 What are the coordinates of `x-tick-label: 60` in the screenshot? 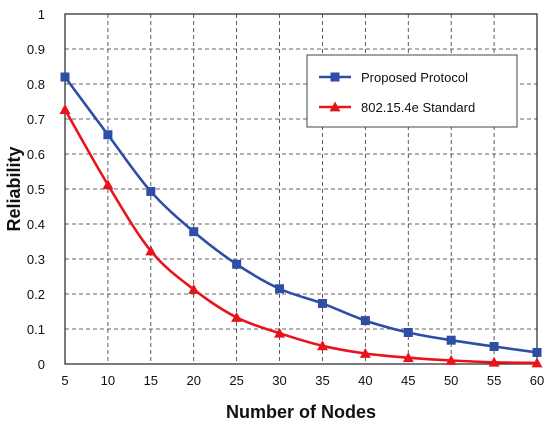 It's located at (537, 380).